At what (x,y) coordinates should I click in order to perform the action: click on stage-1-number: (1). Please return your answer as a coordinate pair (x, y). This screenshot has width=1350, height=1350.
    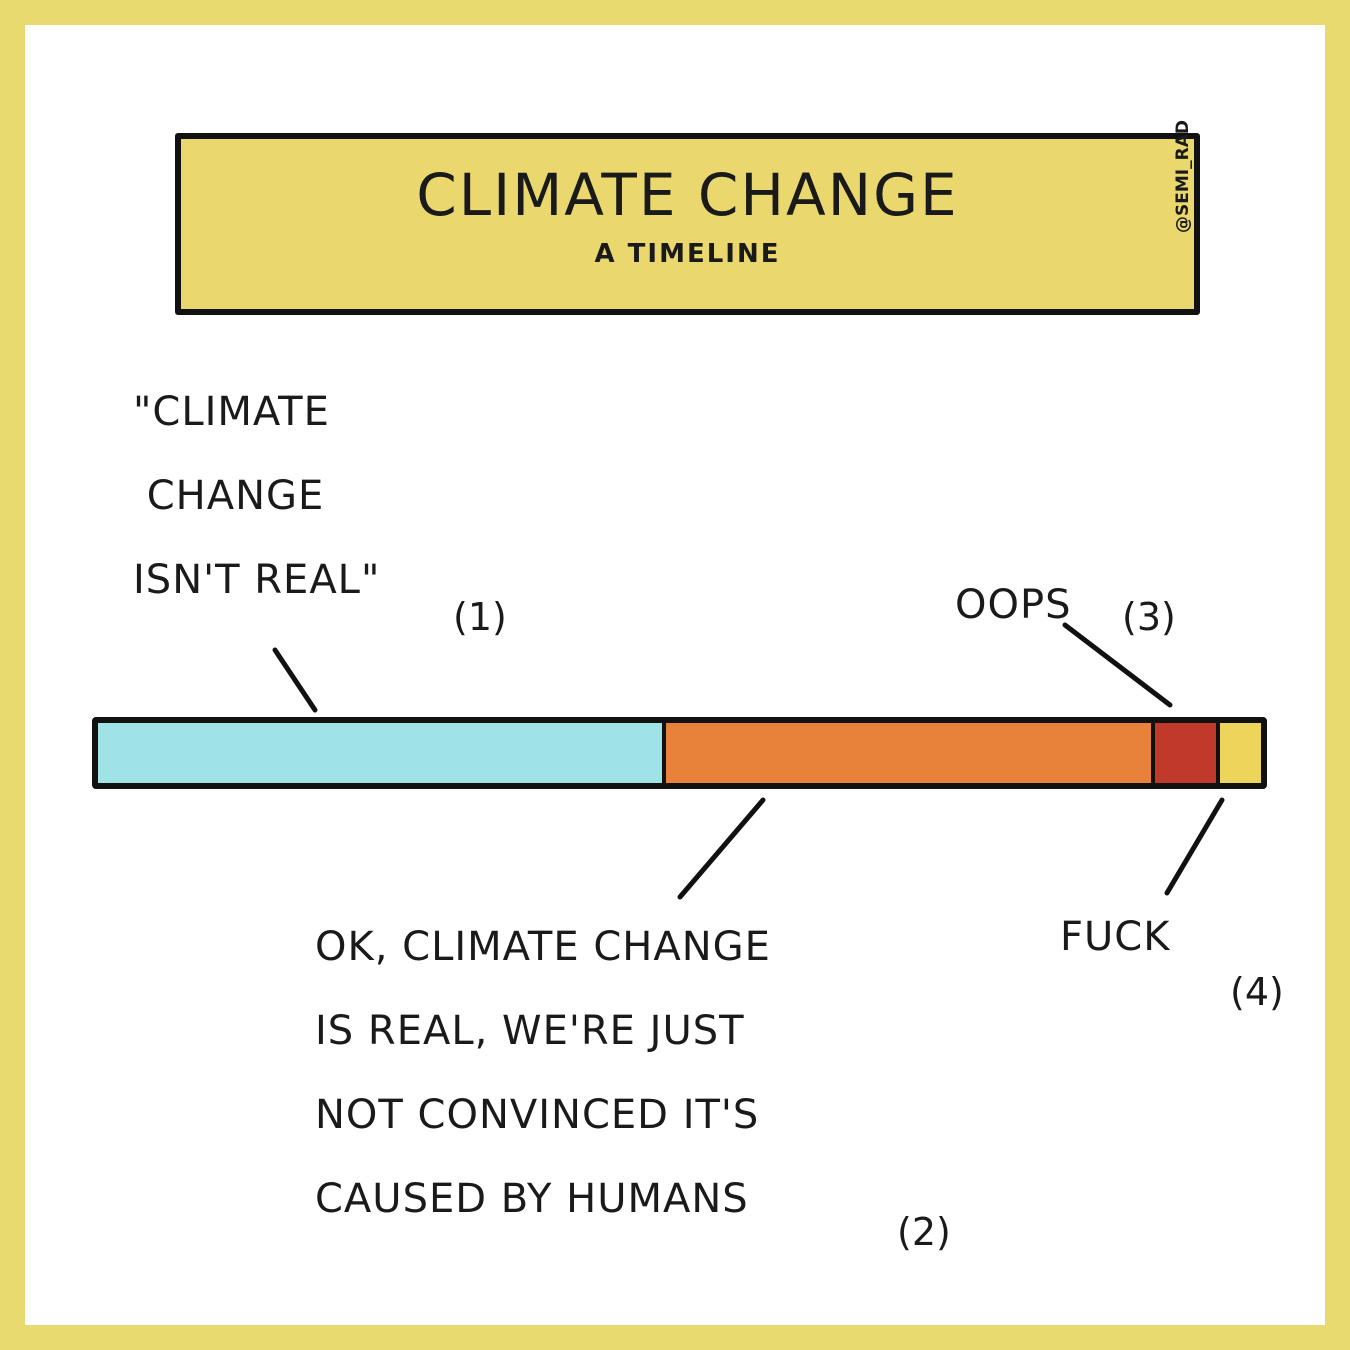
    Looking at the image, I should click on (480, 617).